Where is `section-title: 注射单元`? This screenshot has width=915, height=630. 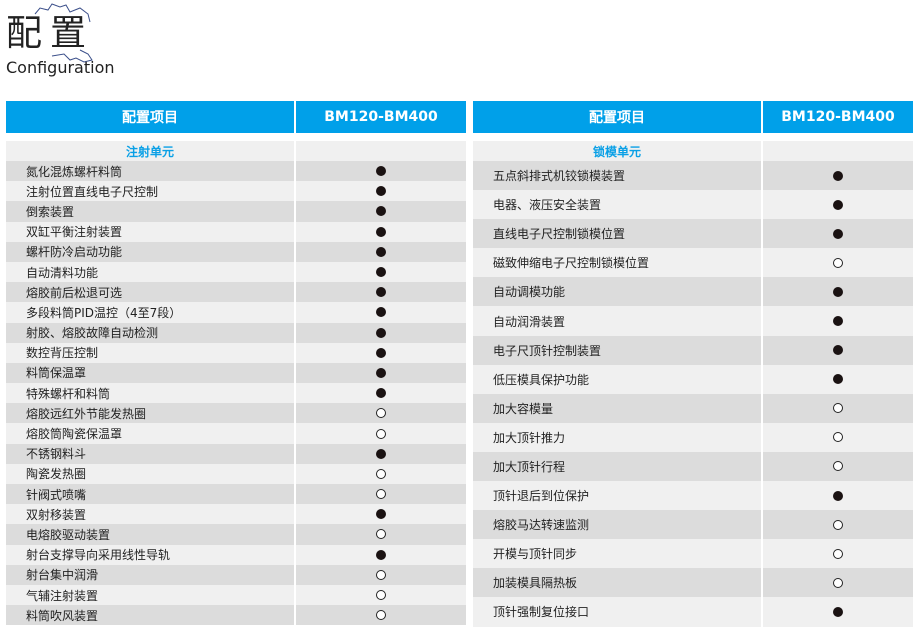
section-title: 注射单元 is located at coordinates (149, 151).